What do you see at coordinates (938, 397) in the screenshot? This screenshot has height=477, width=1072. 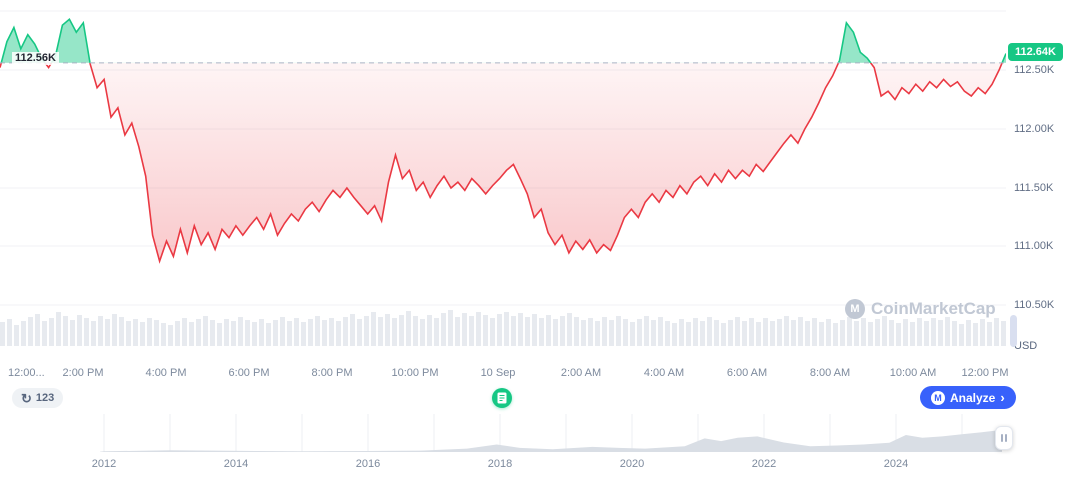 I see `coinmarketcap-logo-icon: M` at bounding box center [938, 397].